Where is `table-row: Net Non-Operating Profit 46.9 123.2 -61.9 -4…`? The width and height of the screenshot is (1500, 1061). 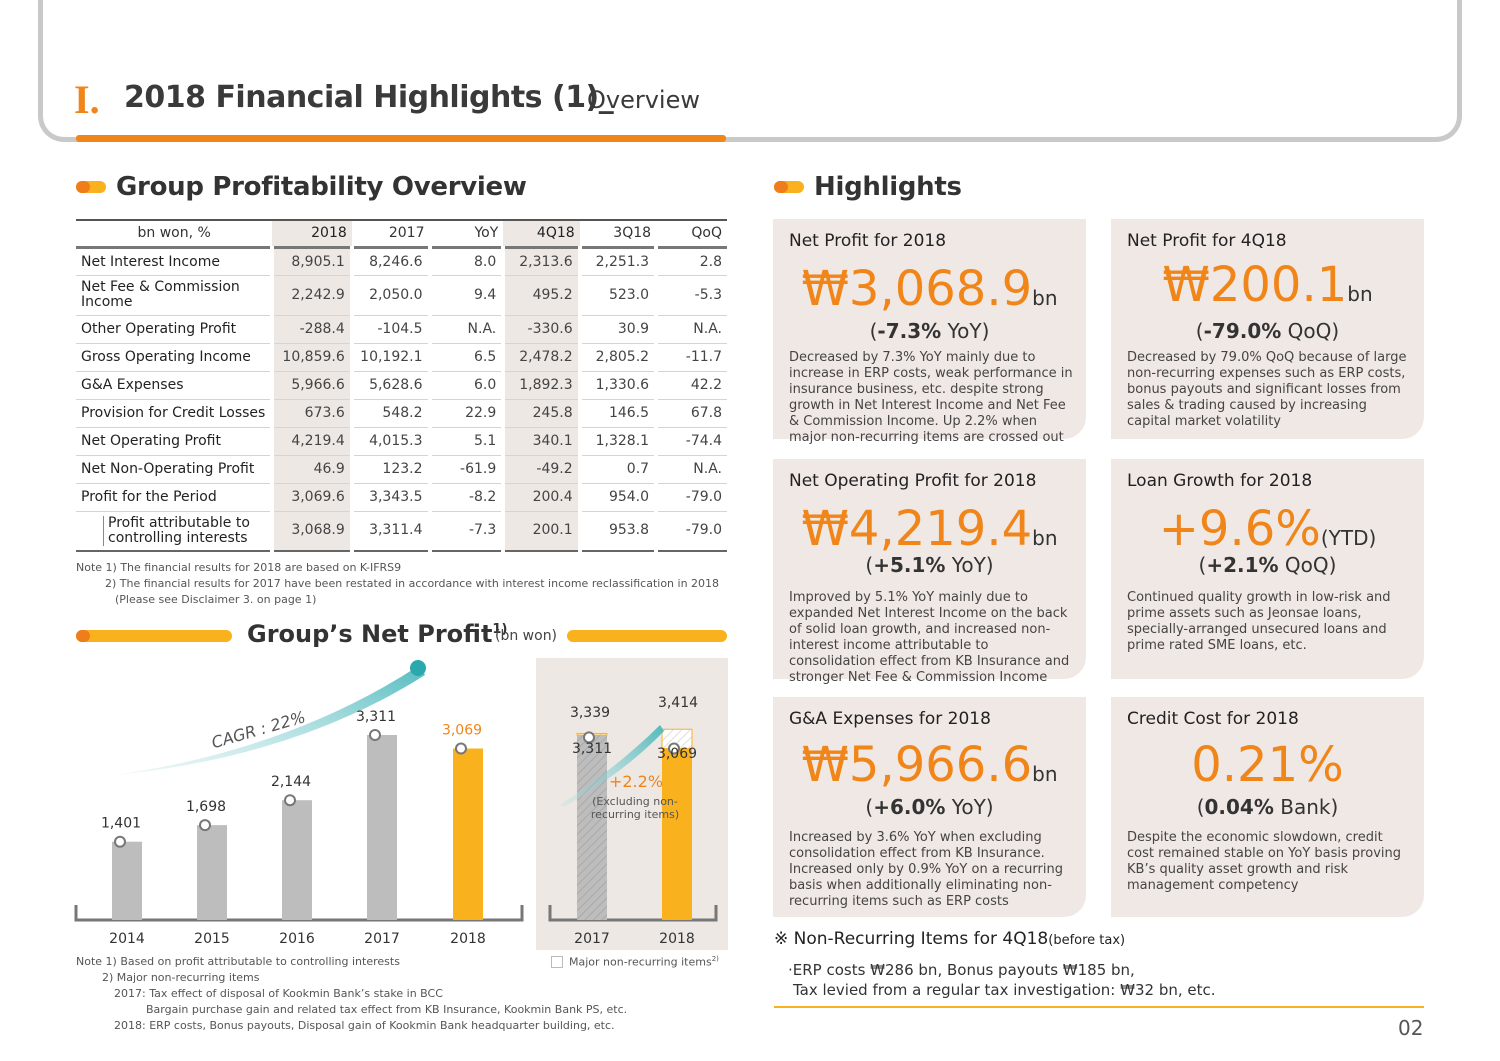 table-row: Net Non-Operating Profit 46.9 123.2 -61.9 -4… is located at coordinates (401, 469).